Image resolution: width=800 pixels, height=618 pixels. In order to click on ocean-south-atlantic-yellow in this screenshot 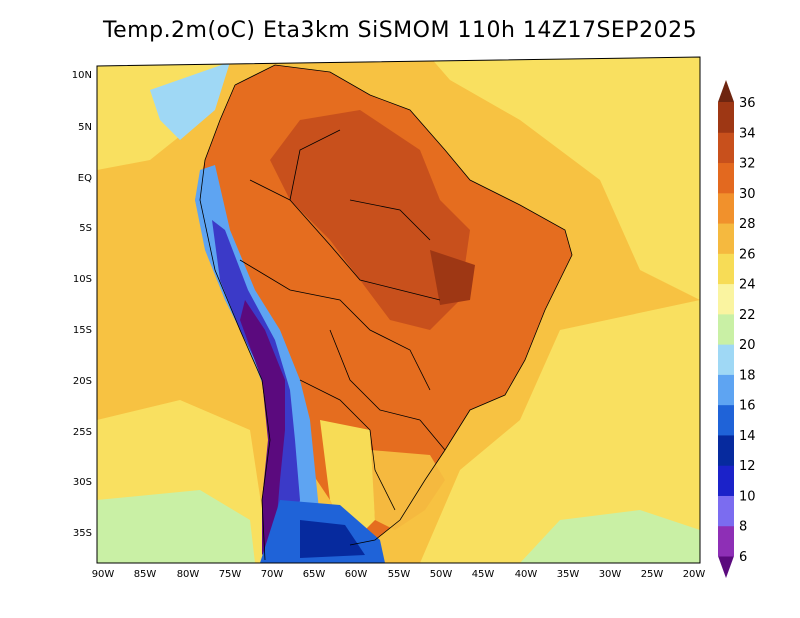, I will do `click(560, 431)`.